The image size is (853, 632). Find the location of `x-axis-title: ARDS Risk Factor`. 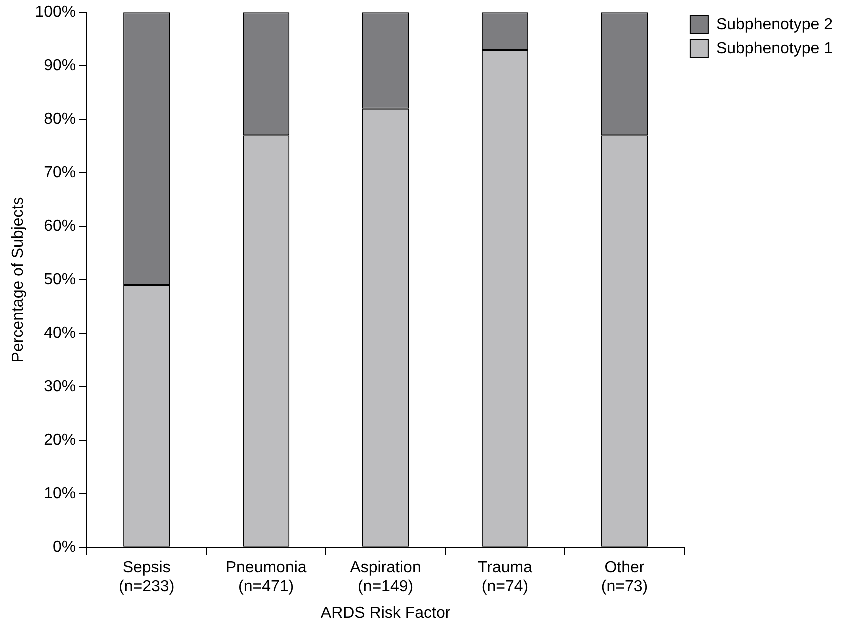

x-axis-title: ARDS Risk Factor is located at coordinates (386, 613).